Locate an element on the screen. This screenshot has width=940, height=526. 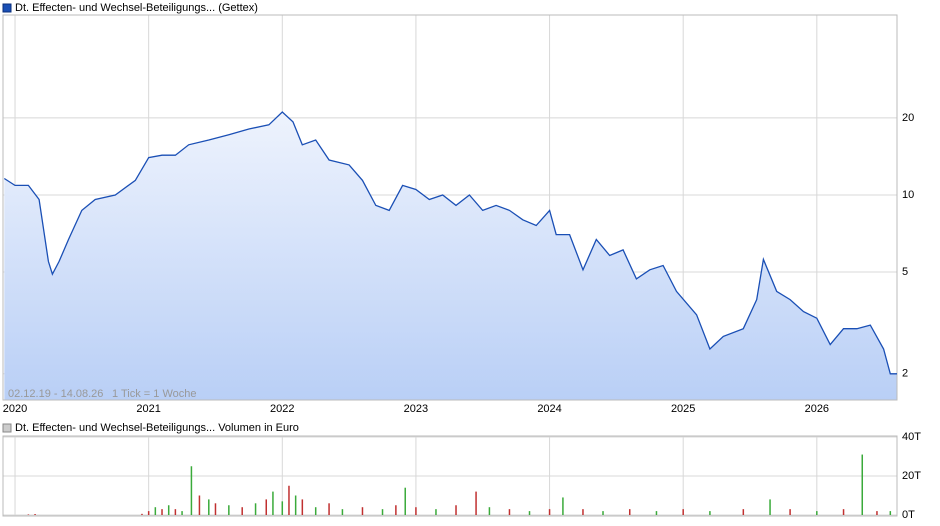
x-tick-label: 2025 is located at coordinates (683, 409).